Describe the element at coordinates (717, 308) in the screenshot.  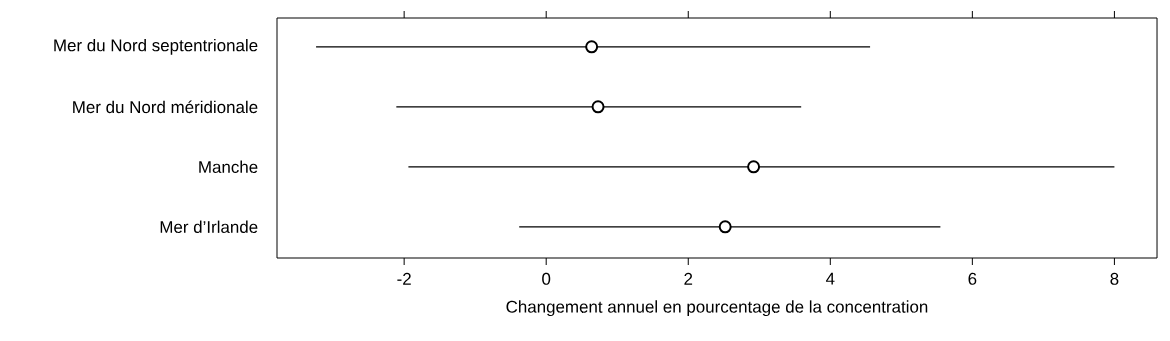
I see `x-axis-title: Changement annuel en pourcentage de la concentration` at that location.